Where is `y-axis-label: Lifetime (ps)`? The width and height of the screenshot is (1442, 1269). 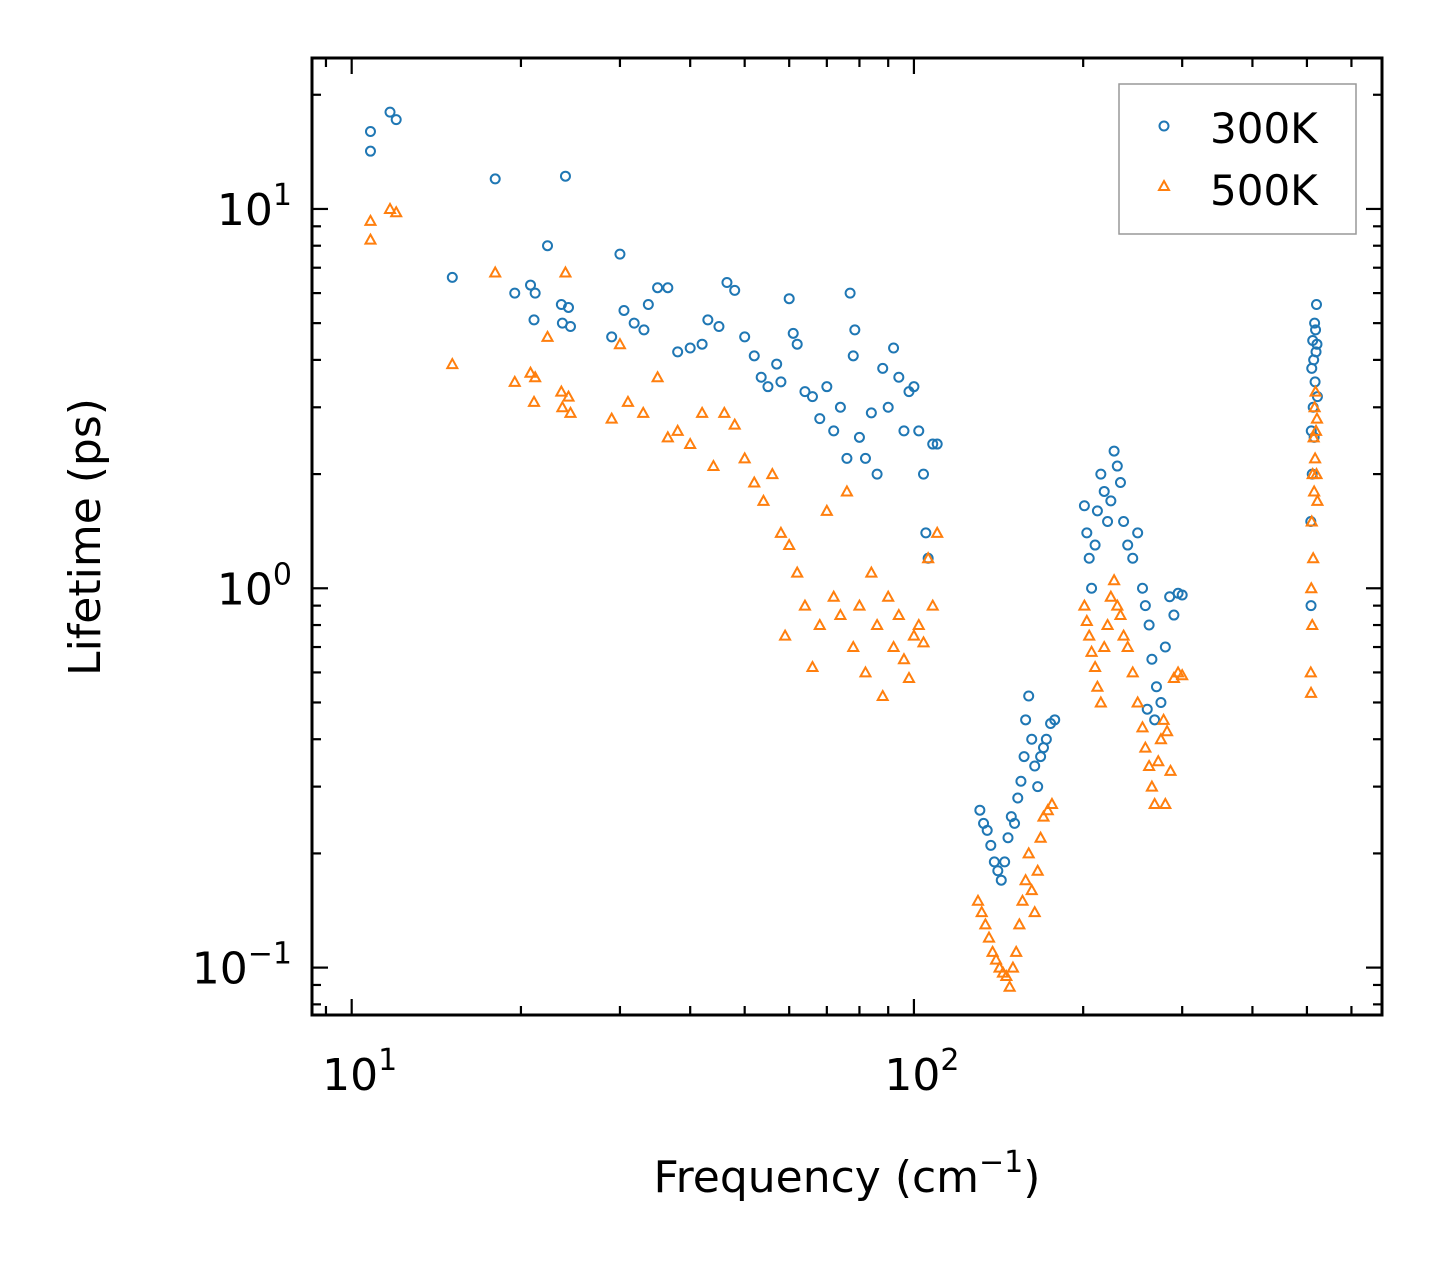
y-axis-label: Lifetime (ps) is located at coordinates (85, 537).